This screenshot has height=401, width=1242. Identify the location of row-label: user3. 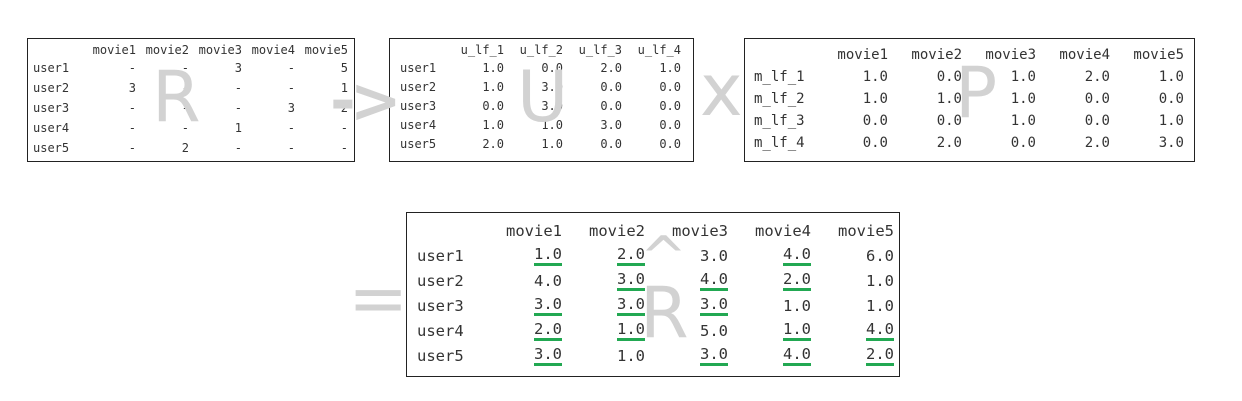
(51, 108).